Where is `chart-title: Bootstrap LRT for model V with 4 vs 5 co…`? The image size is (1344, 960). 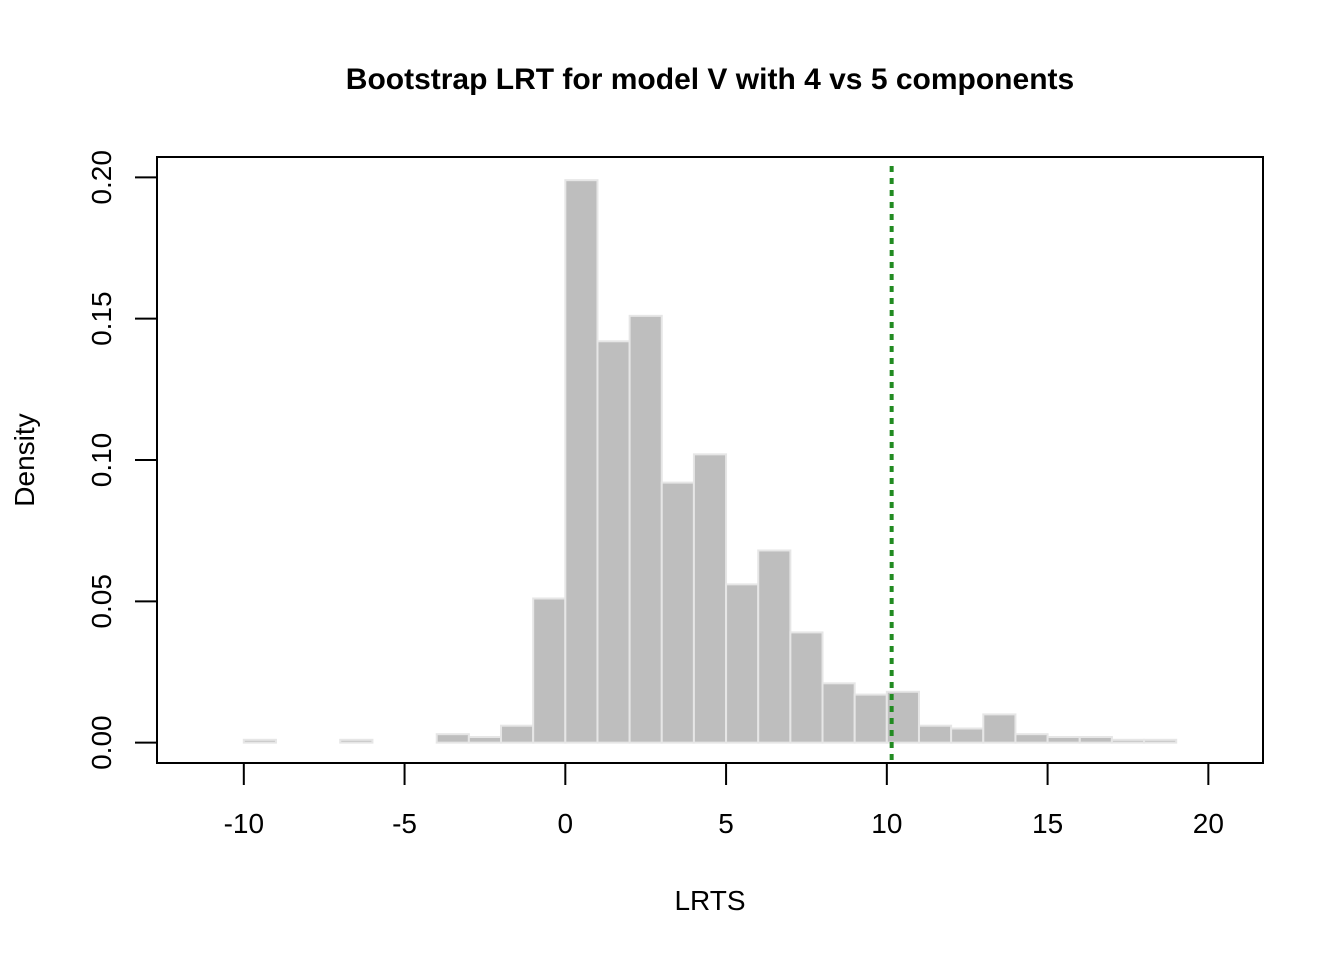 chart-title: Bootstrap LRT for model V with 4 vs 5 co… is located at coordinates (710, 79).